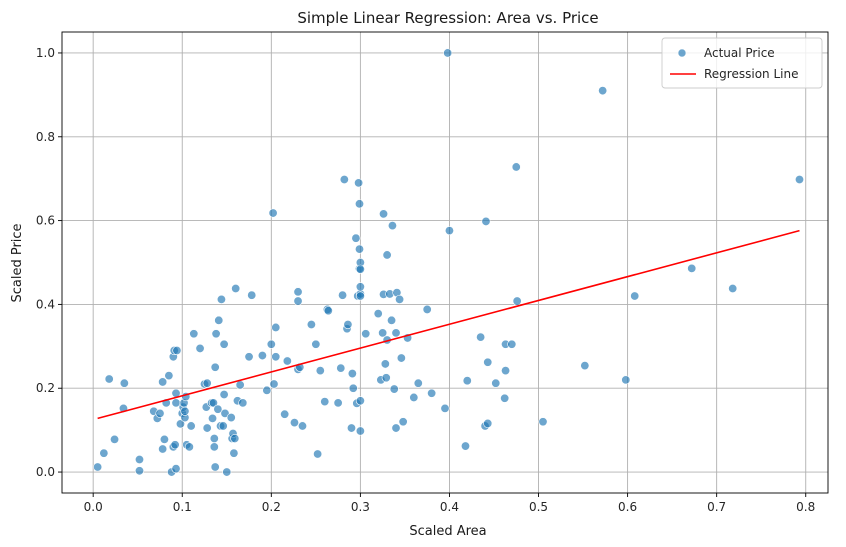 Image resolution: width=846 pixels, height=547 pixels. Describe the element at coordinates (682, 53) in the screenshot. I see `legend-marker-actual-price` at that location.